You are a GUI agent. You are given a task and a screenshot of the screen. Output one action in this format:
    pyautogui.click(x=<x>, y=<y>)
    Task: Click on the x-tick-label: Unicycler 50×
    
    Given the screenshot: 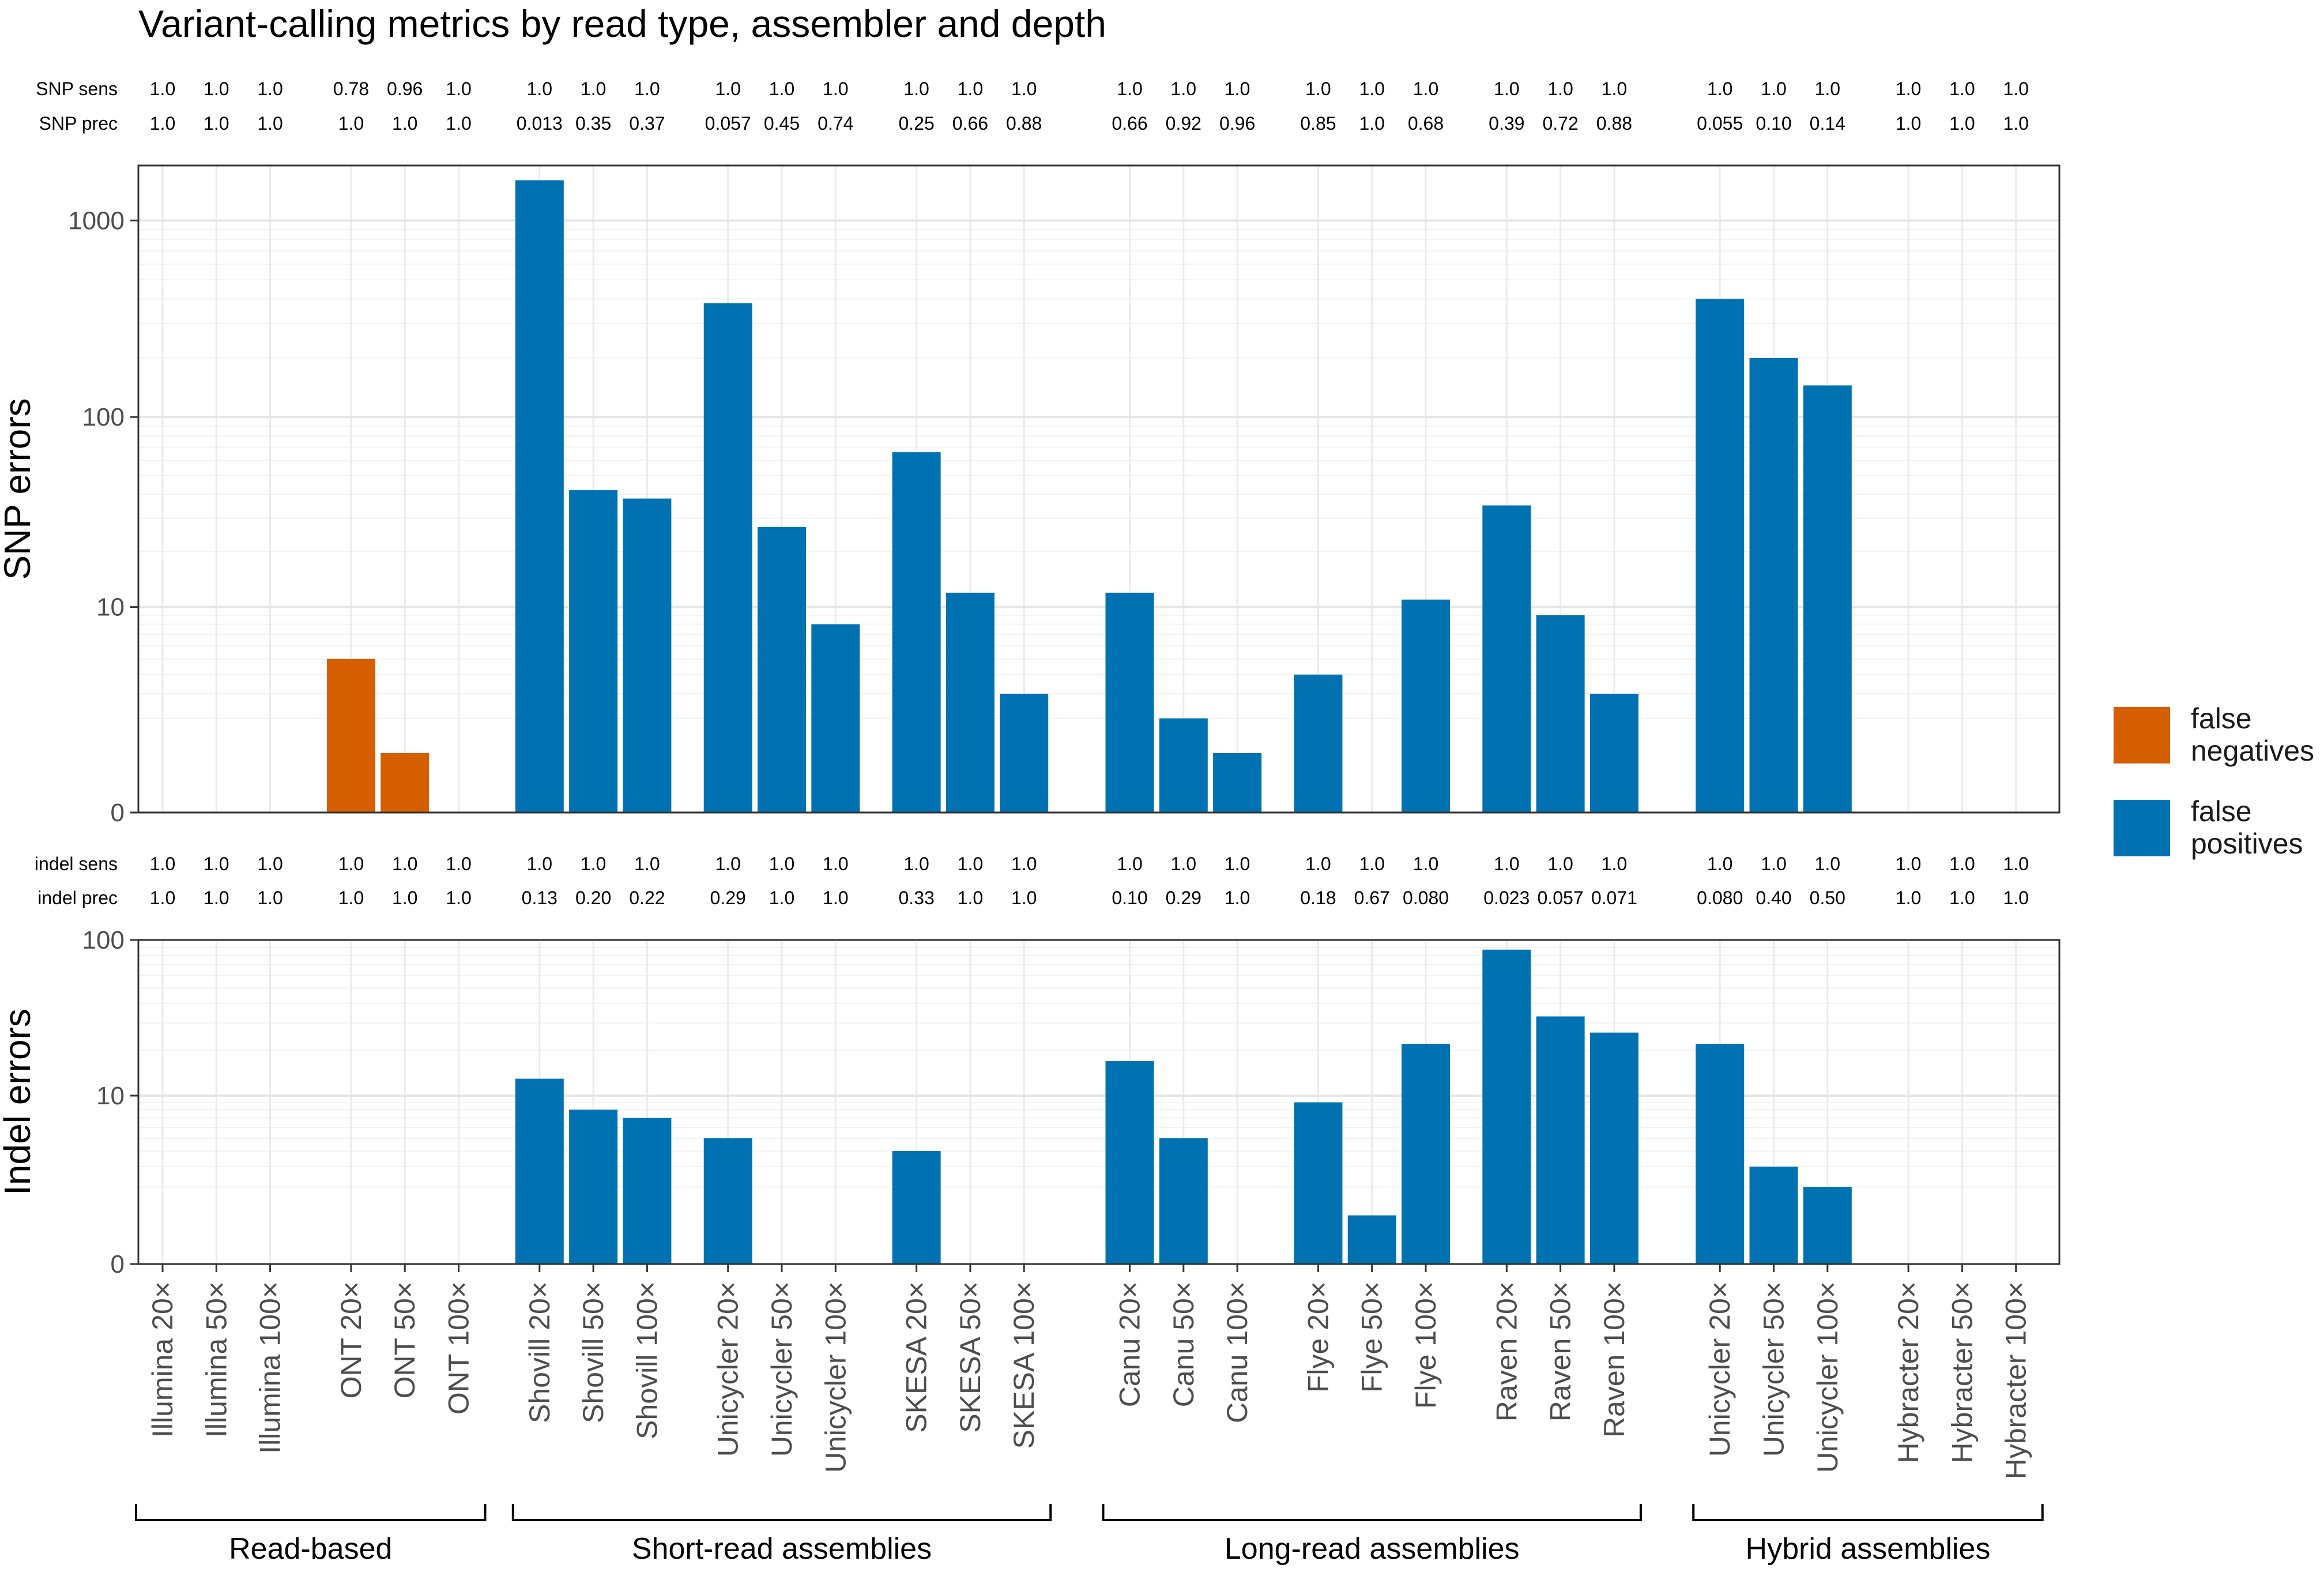 What is the action you would take?
    pyautogui.click(x=782, y=1369)
    